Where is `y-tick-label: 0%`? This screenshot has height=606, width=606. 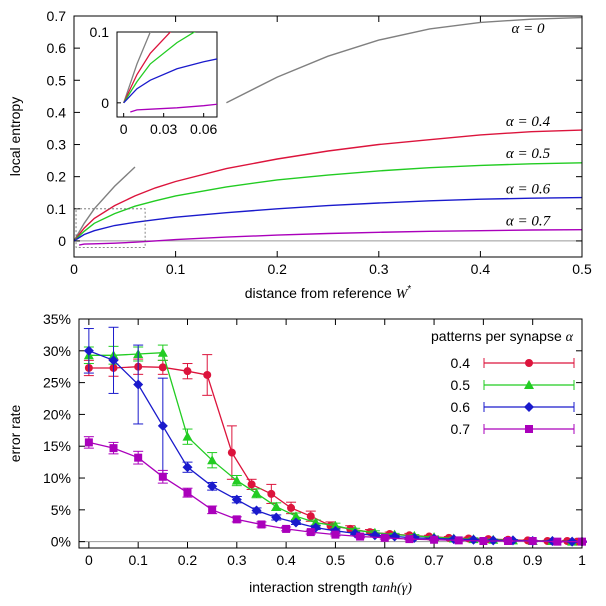
y-tick-label: 0% is located at coordinates (61, 542).